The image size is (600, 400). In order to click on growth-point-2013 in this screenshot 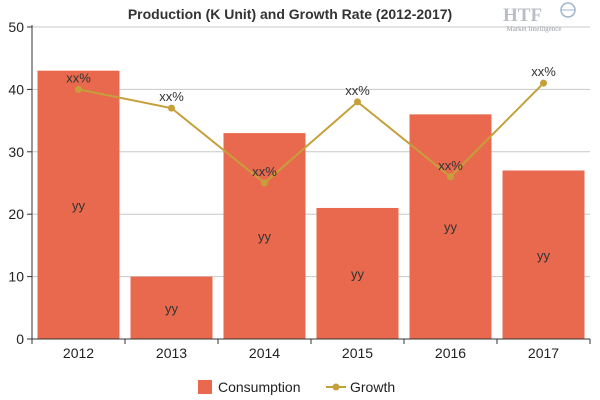, I will do `click(171, 108)`.